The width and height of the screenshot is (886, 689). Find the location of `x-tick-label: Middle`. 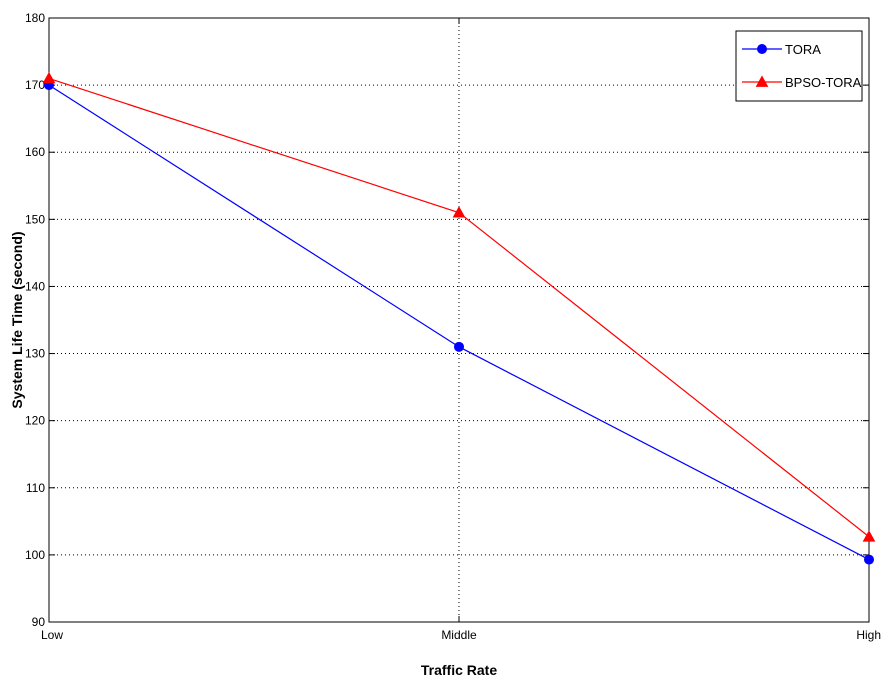

x-tick-label: Middle is located at coordinates (459, 635).